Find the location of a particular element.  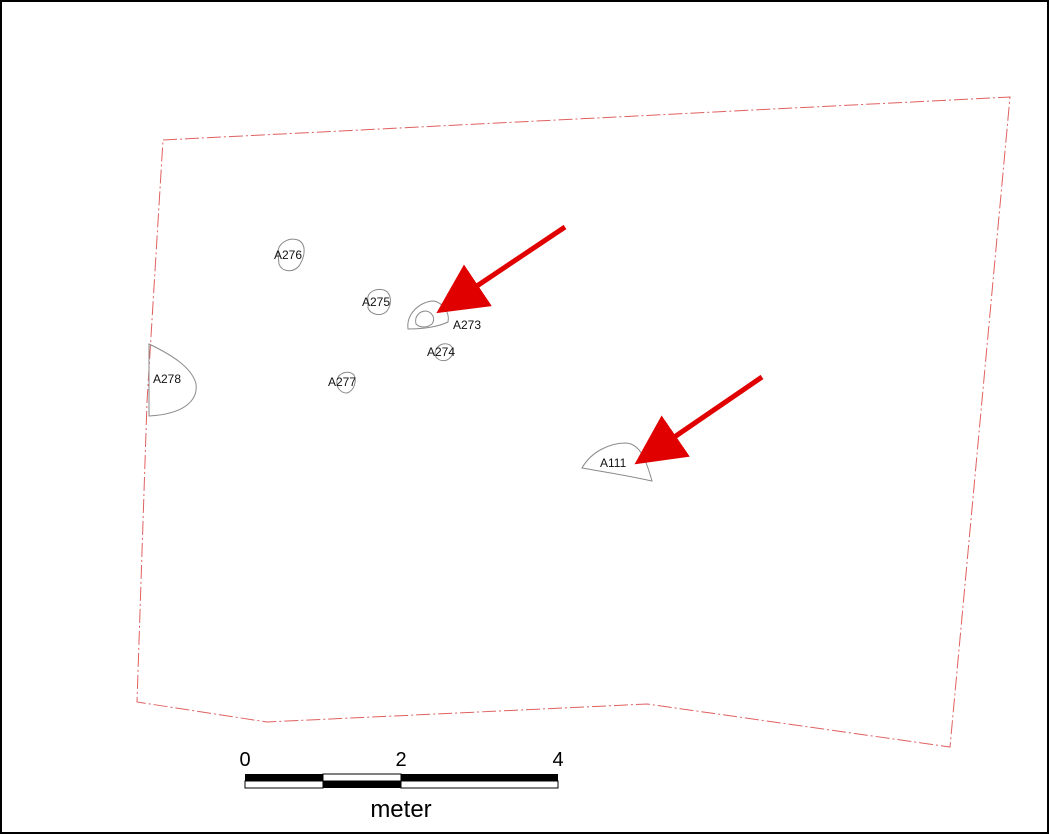

feature-a276-label: A276 is located at coordinates (288, 255).